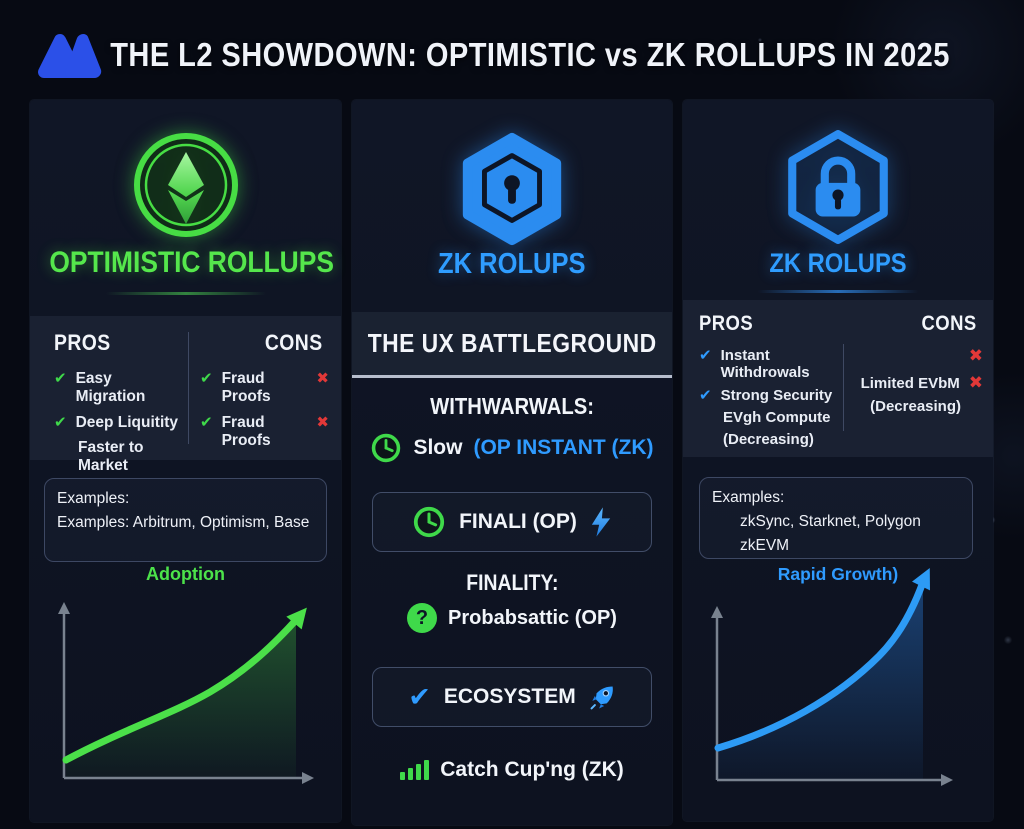 The width and height of the screenshot is (1024, 829). I want to click on column-title-optimistic: OPTIMISTIC ROLLUPS, so click(191, 262).